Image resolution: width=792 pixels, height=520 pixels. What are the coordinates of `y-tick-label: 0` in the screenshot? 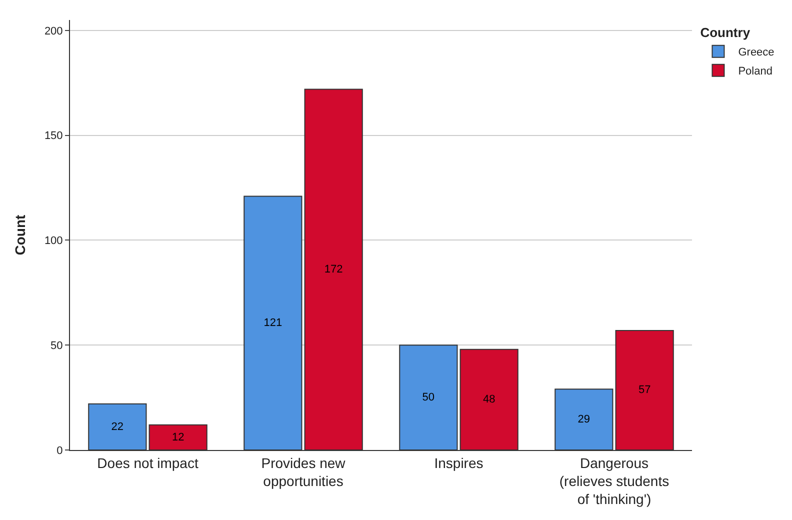 It's located at (59, 450).